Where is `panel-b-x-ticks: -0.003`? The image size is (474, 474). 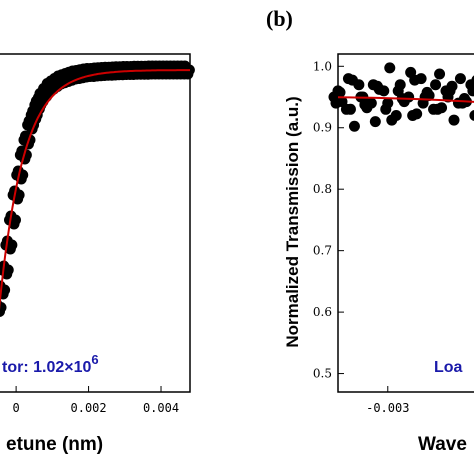 panel-b-x-ticks: -0.003 is located at coordinates (387, 400).